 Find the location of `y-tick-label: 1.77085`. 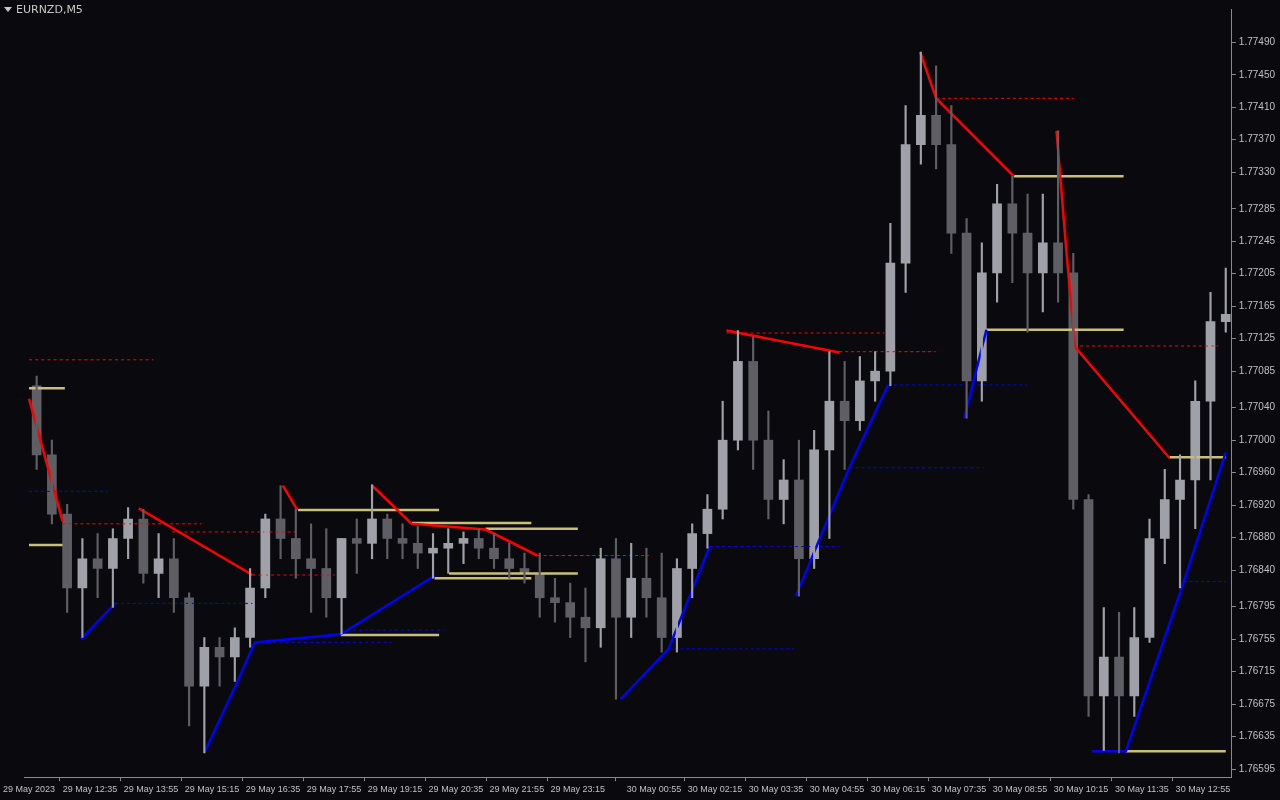

y-tick-label: 1.77085 is located at coordinates (1257, 370).